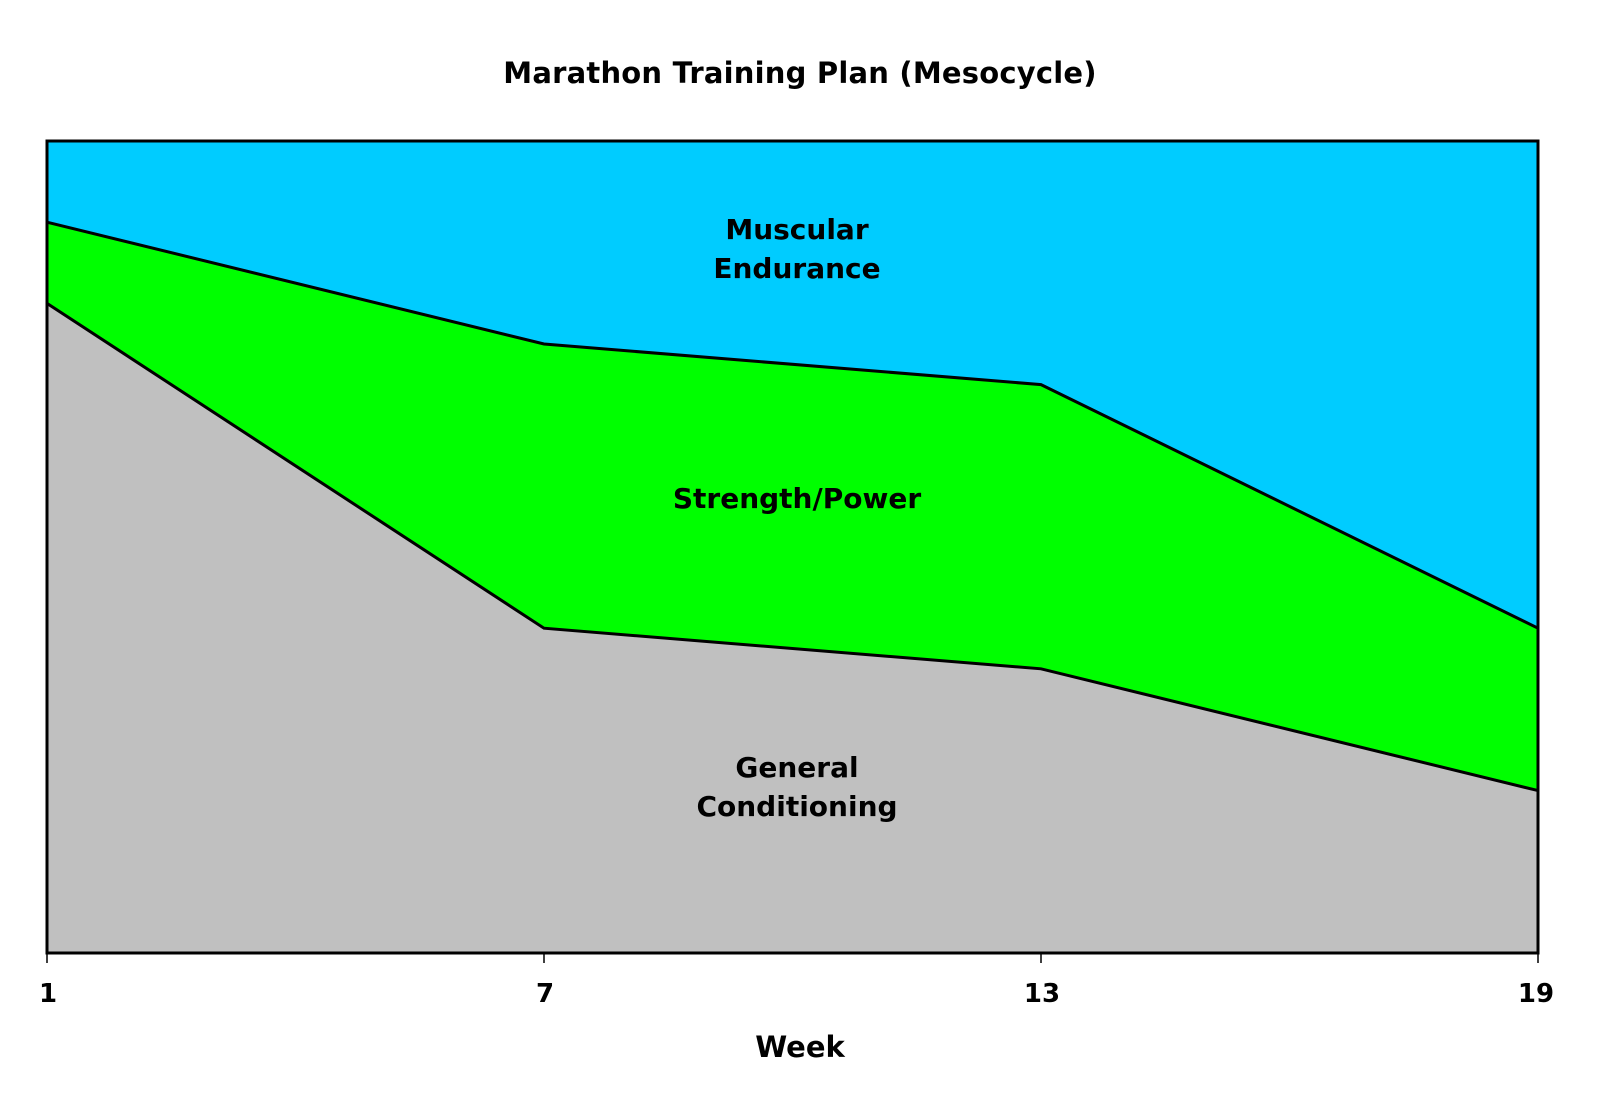  I want to click on x-tick-label-19: 19, so click(1536, 994).